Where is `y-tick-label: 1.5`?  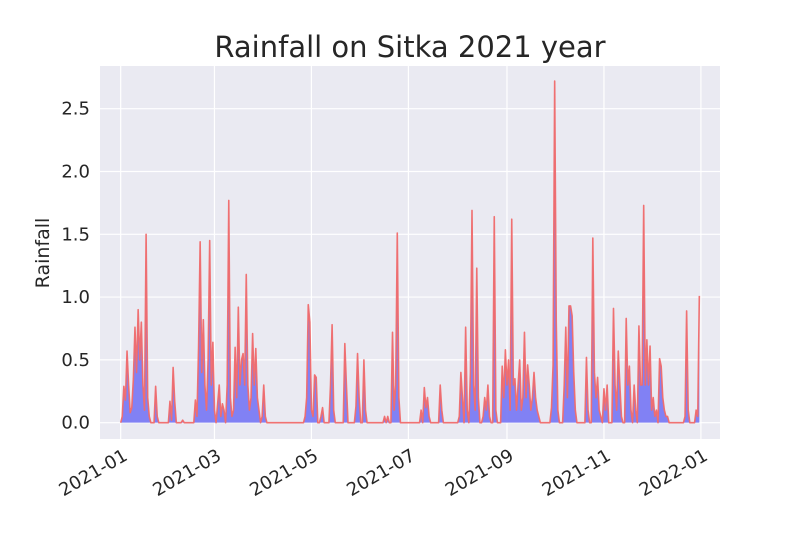
y-tick-label: 1.5 is located at coordinates (75, 234).